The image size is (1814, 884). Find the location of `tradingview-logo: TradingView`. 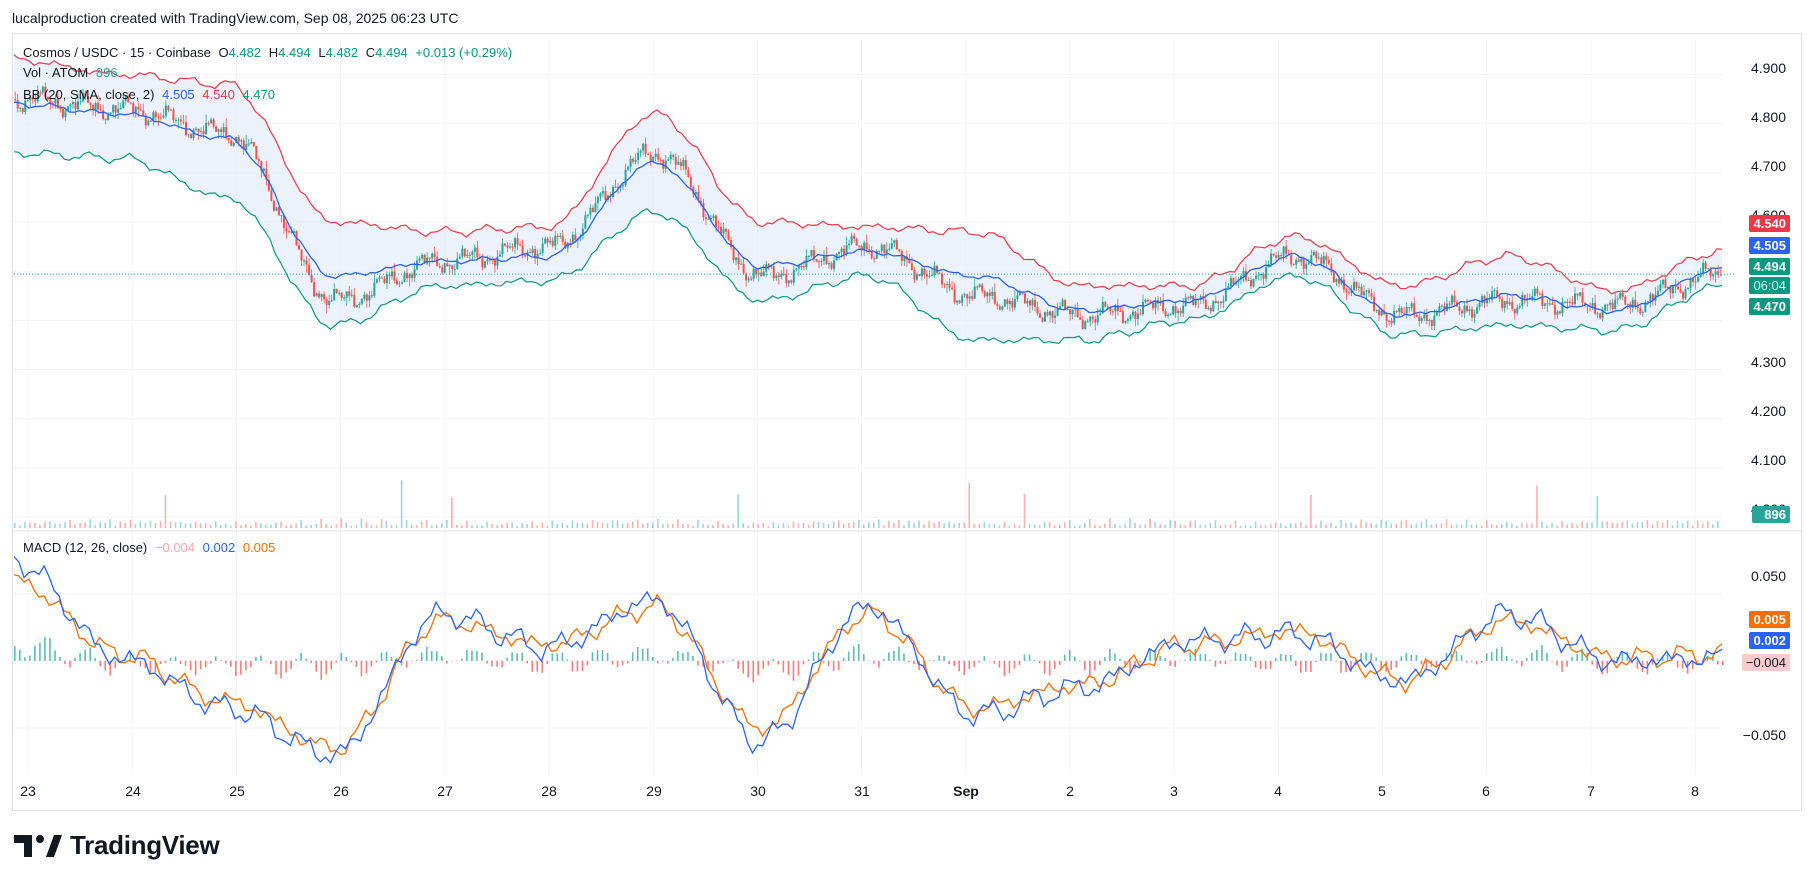

tradingview-logo: TradingView is located at coordinates (117, 845).